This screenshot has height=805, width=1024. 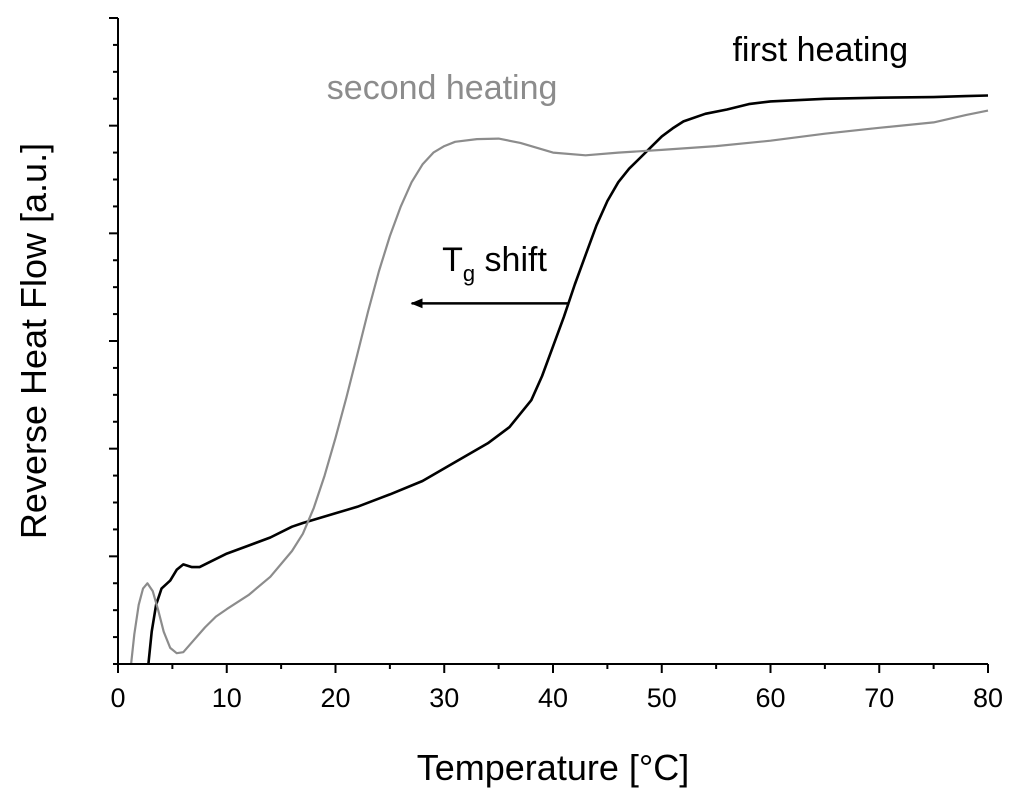 I want to click on x-tick-label: 20, so click(x=335, y=698).